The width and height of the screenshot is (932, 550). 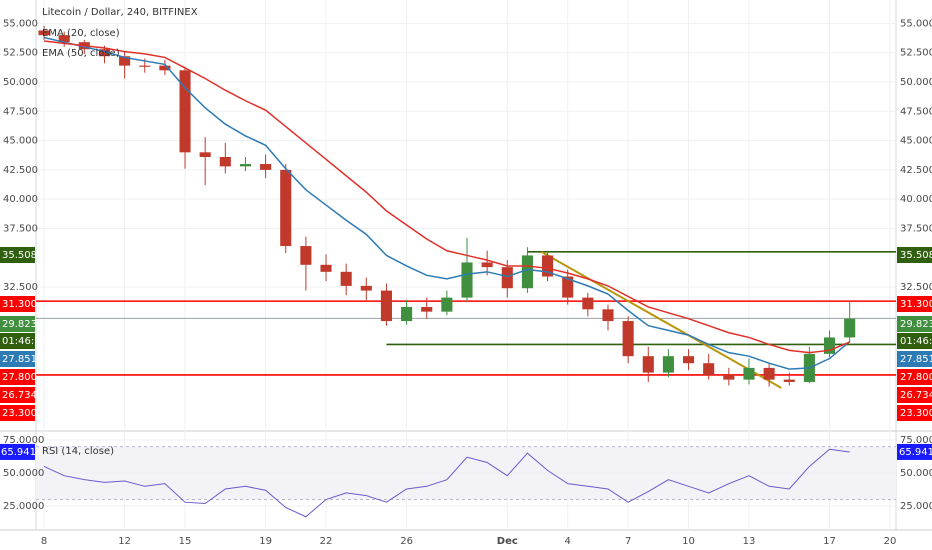 I want to click on price-tag-label: 27.800, so click(x=19, y=377).